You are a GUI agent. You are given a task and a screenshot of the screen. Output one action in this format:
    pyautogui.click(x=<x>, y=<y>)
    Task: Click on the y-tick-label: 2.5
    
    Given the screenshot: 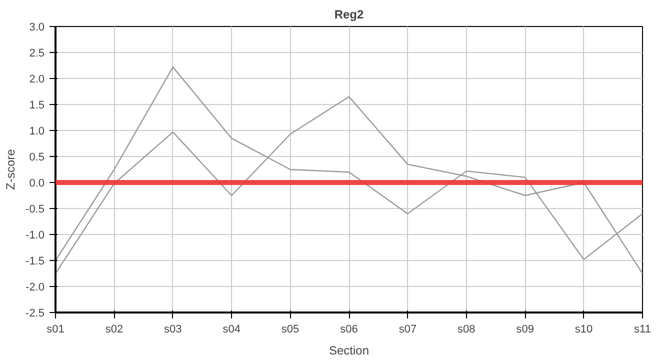 What is the action you would take?
    pyautogui.click(x=37, y=54)
    